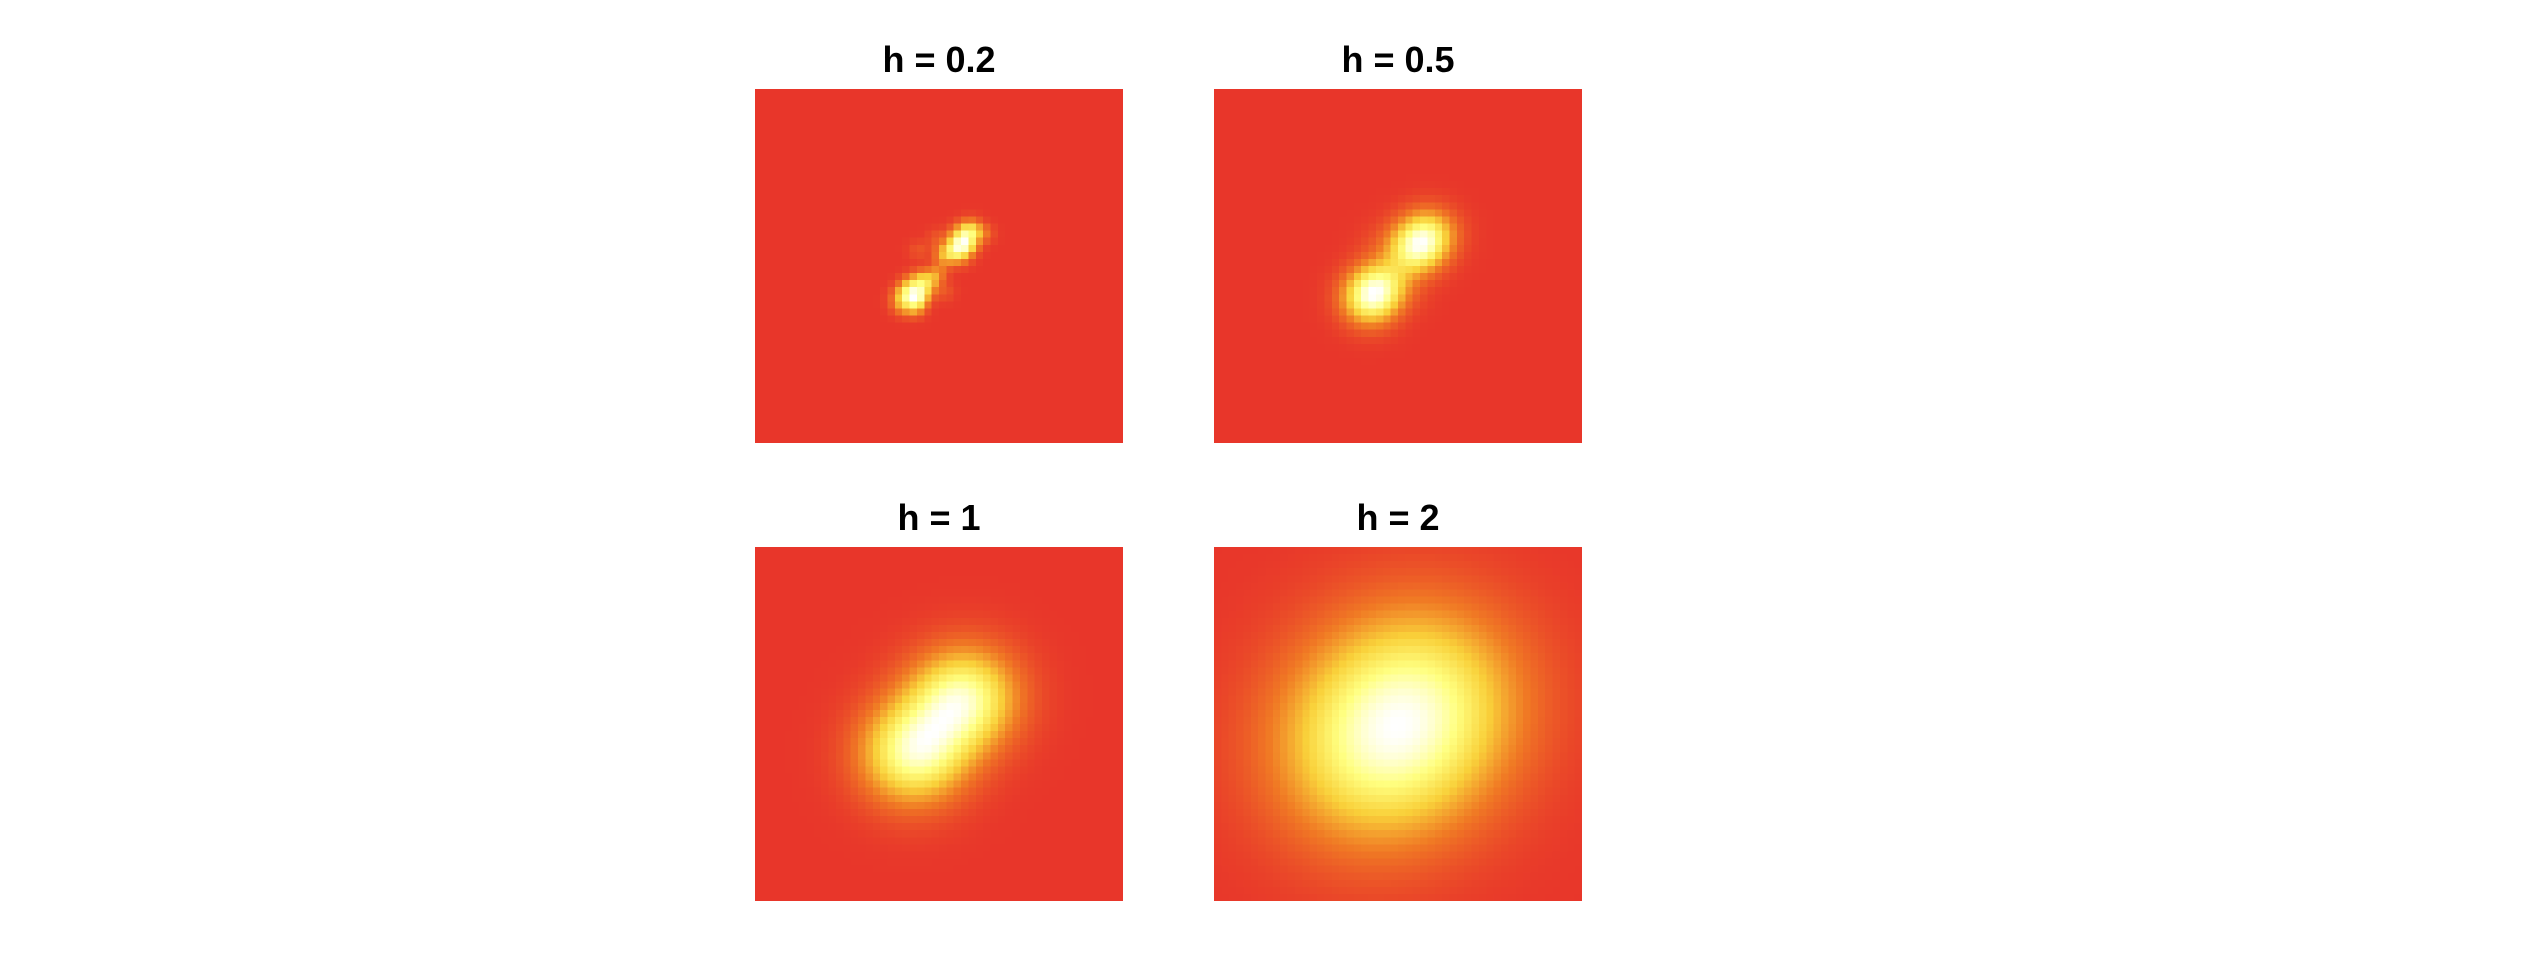 The width and height of the screenshot is (2544, 954). What do you see at coordinates (939, 517) in the screenshot?
I see `panel-title: h = 1` at bounding box center [939, 517].